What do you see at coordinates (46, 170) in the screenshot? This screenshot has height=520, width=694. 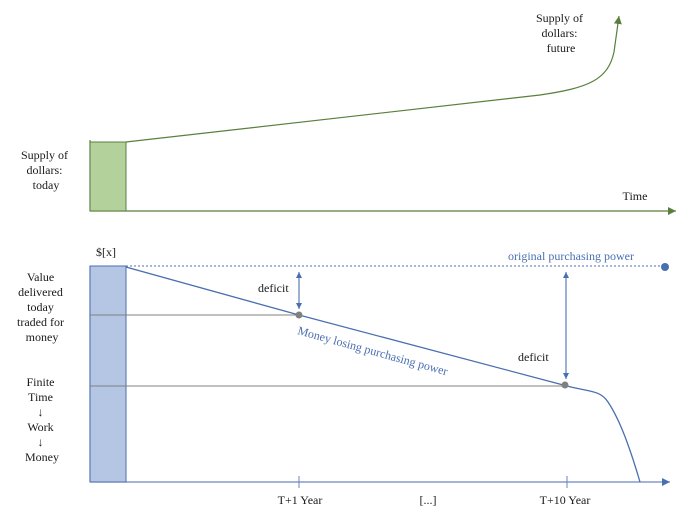 I see `supply-today-label: Supply of dollars: today` at bounding box center [46, 170].